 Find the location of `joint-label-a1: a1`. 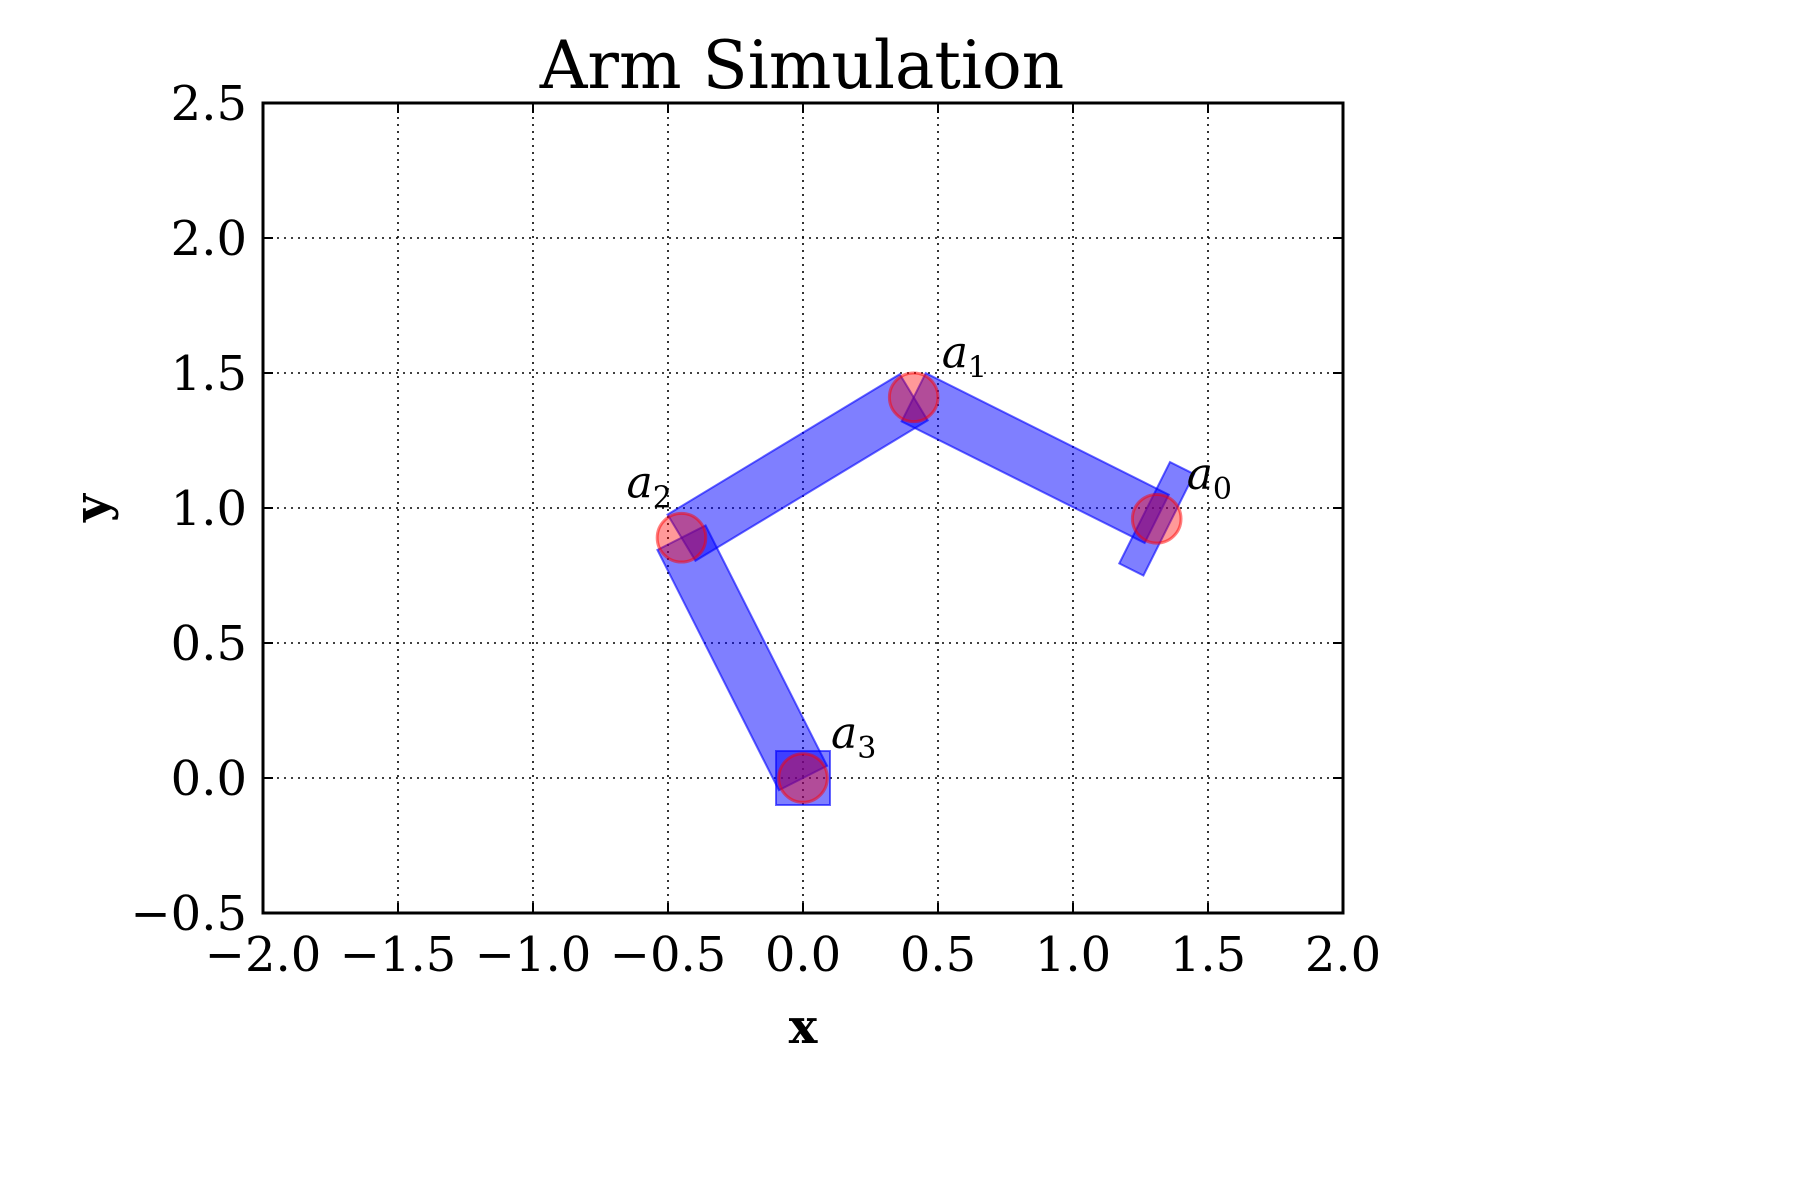

joint-label-a1: a1 is located at coordinates (964, 356).